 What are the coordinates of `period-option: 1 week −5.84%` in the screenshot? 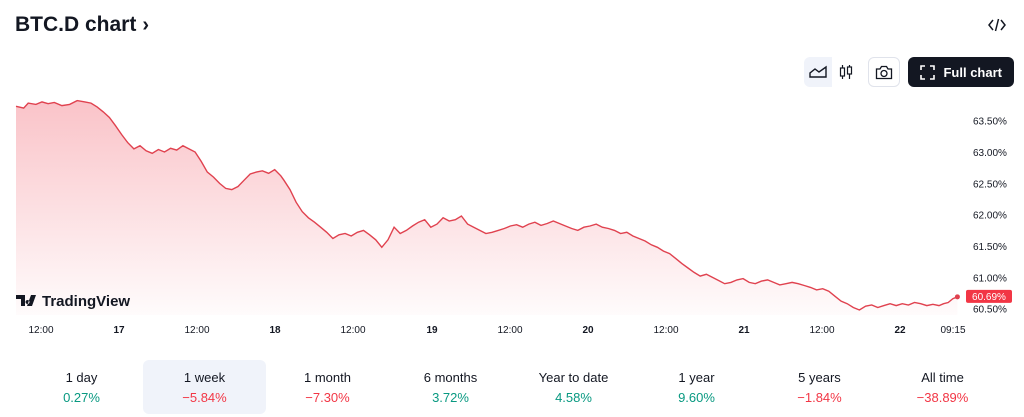 It's located at (204, 387).